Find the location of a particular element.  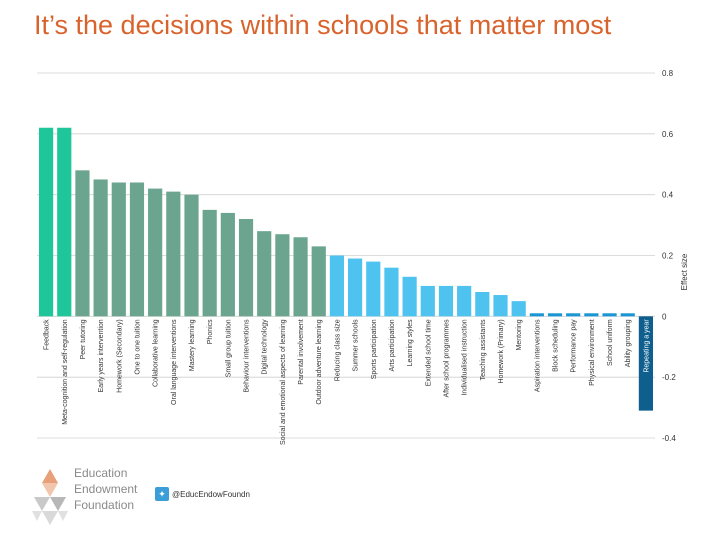

category-label: Summer schools is located at coordinates (356, 345).